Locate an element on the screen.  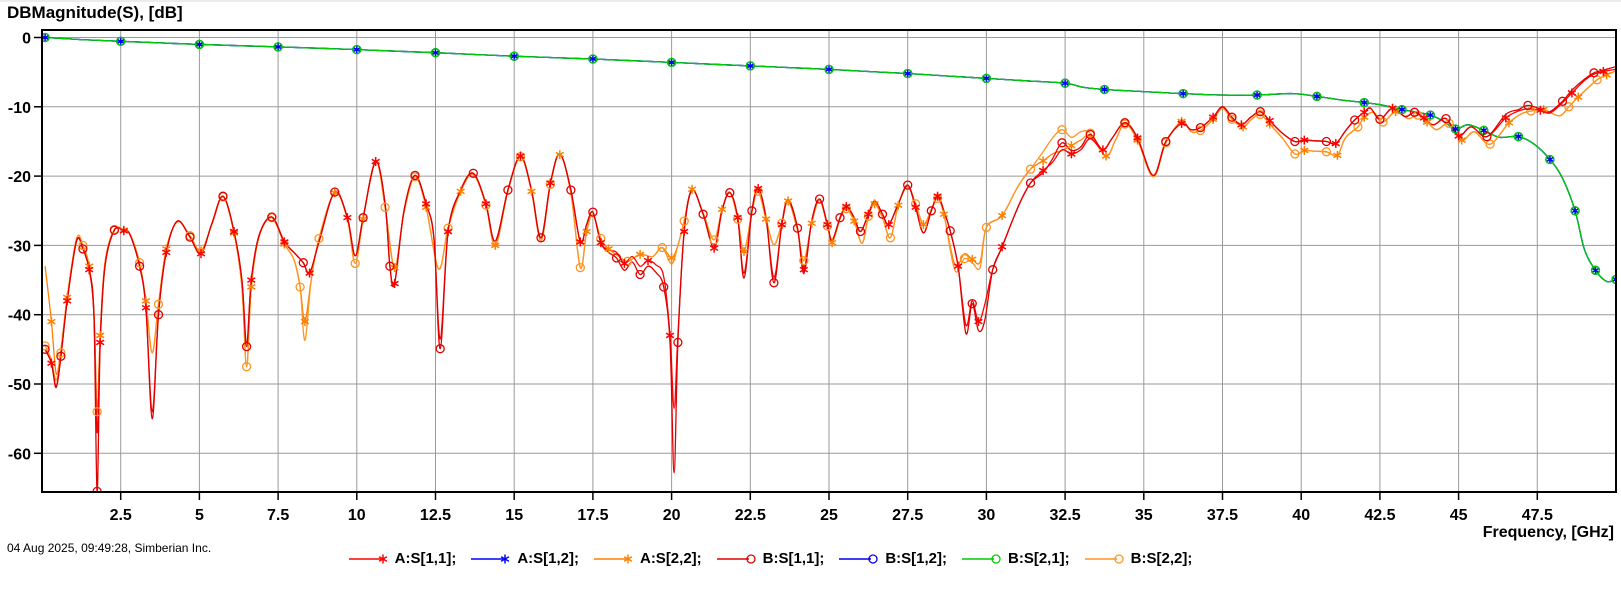
y-tick-label: -30 is located at coordinates (19, 246).